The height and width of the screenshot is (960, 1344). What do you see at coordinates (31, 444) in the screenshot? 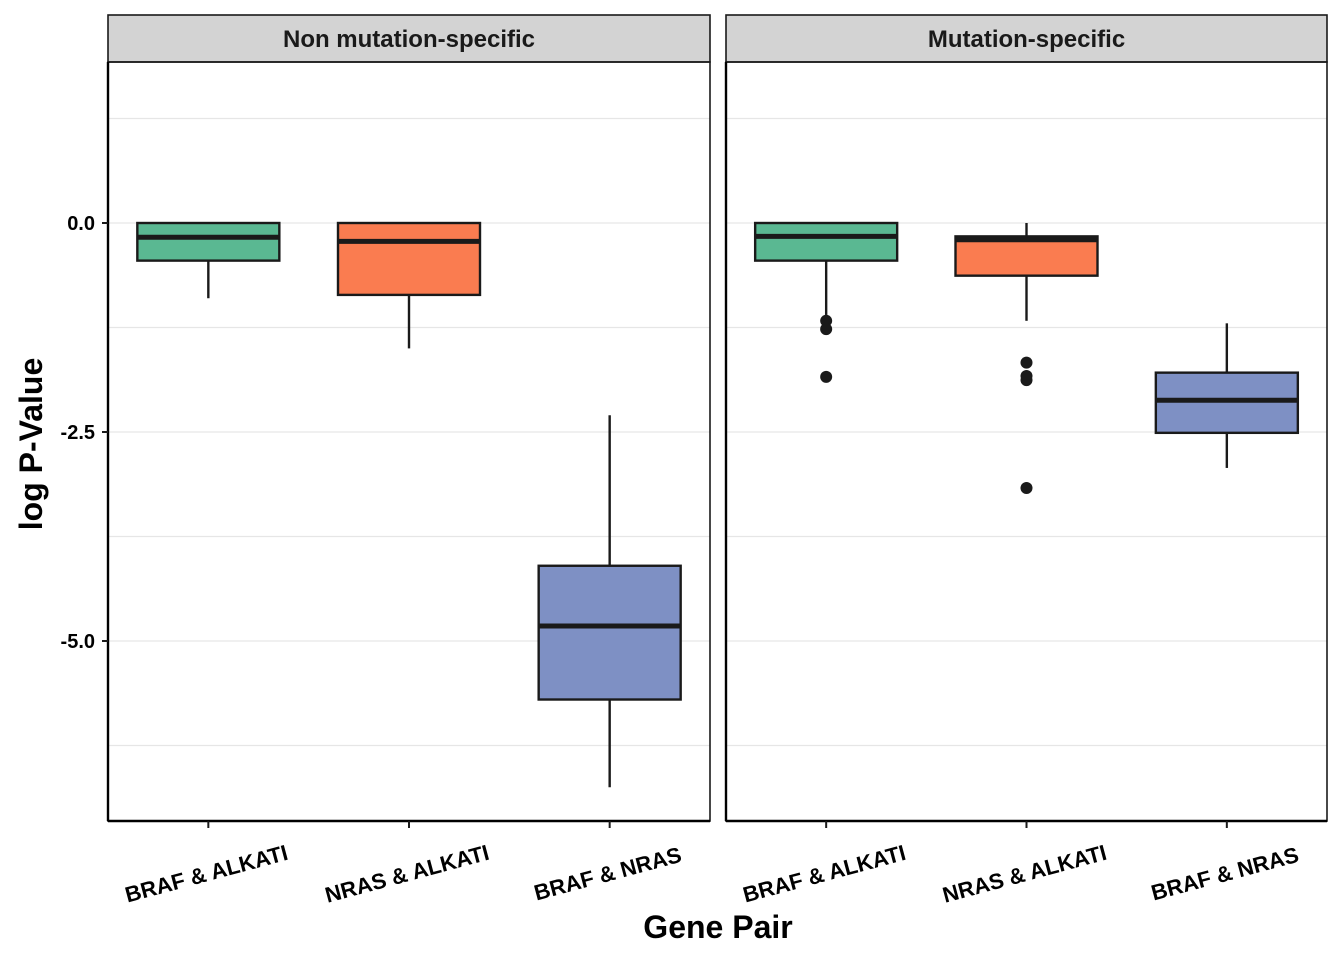
I see `y-axis-title: log P-Value` at bounding box center [31, 444].